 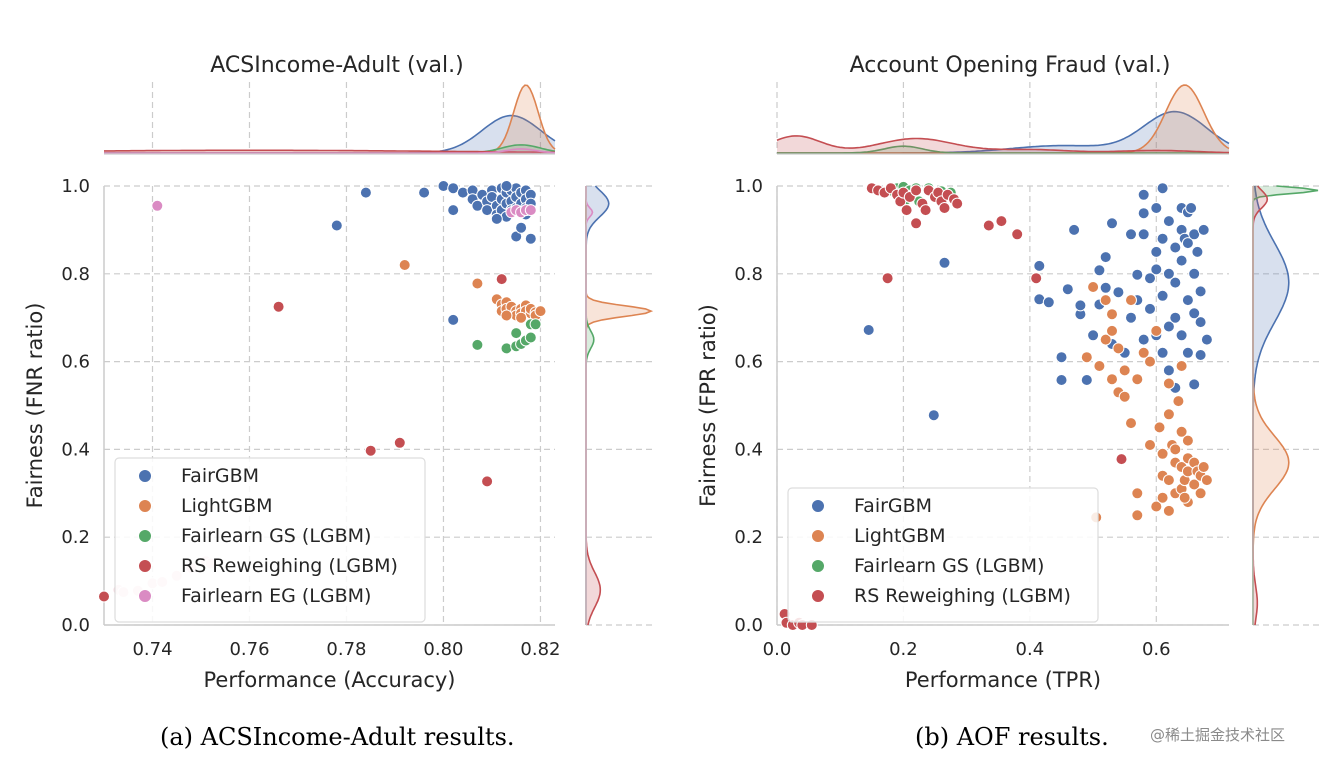 What do you see at coordinates (1218, 735) in the screenshot?
I see `watermark: @稀土掘金技术社区` at bounding box center [1218, 735].